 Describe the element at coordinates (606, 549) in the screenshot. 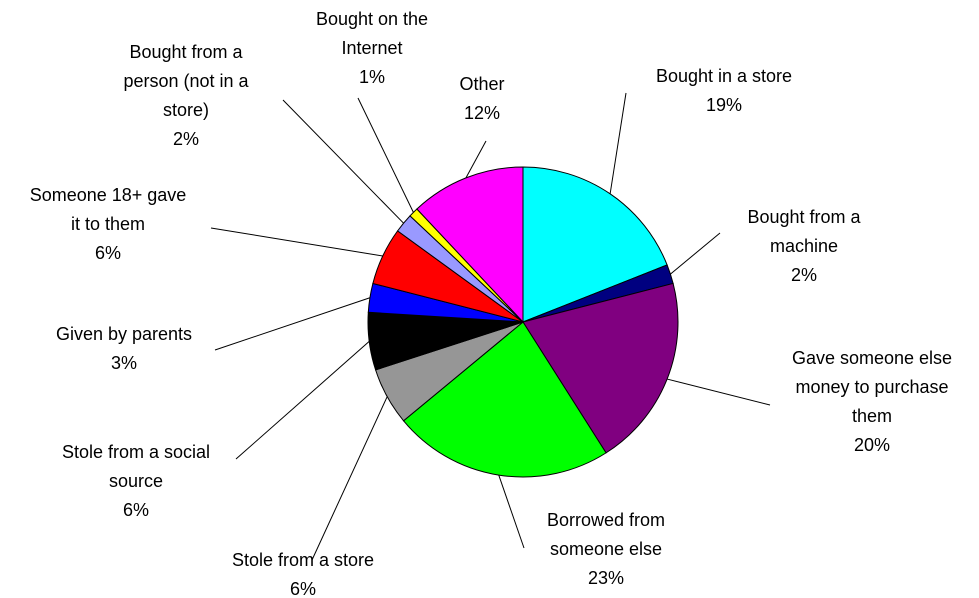

I see `slice-label-borrowed-from-someone-else: Borrowed from someone else 23%` at that location.